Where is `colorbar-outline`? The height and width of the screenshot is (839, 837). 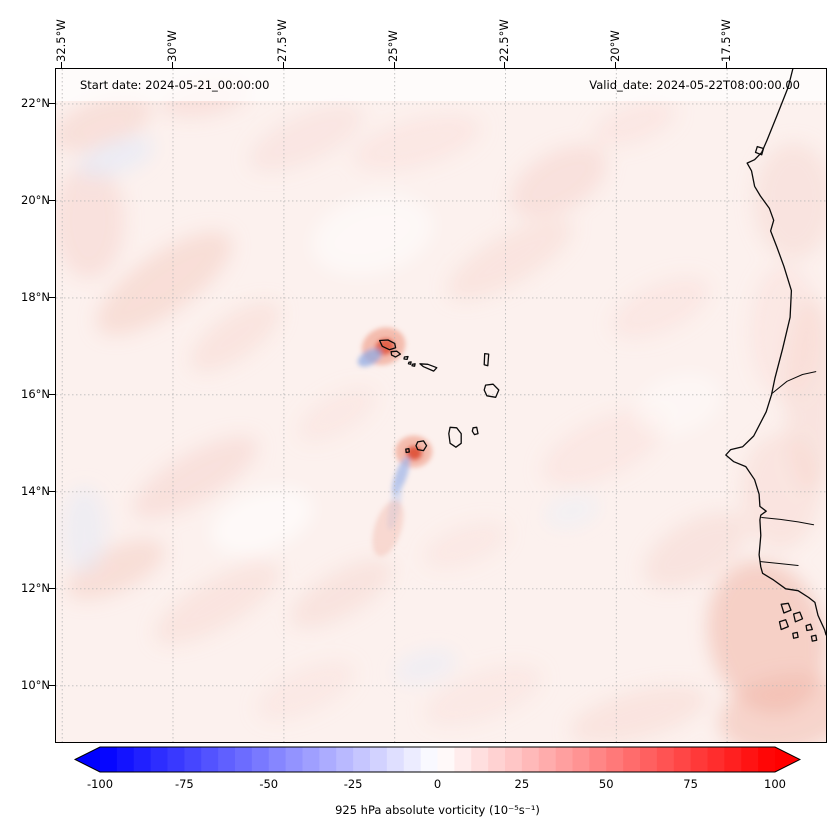
colorbar-outline is located at coordinates (437, 759).